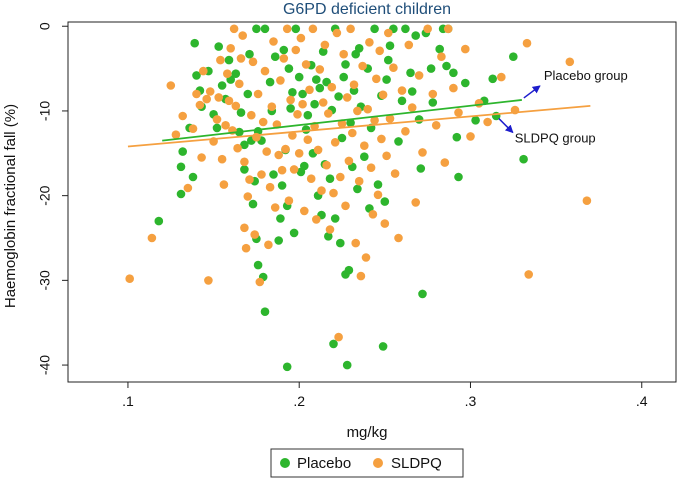  I want to click on sldpq-fit-line, so click(359, 126).